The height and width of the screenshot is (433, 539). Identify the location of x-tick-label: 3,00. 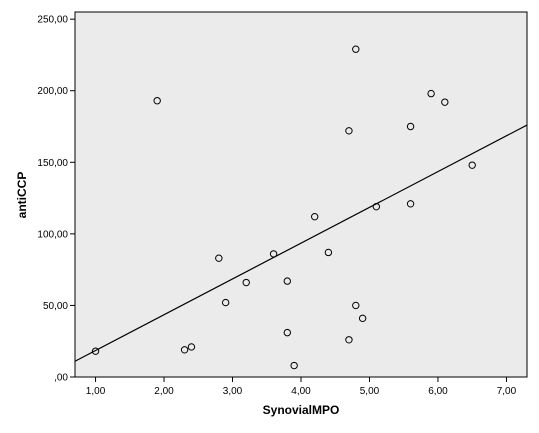
(233, 391).